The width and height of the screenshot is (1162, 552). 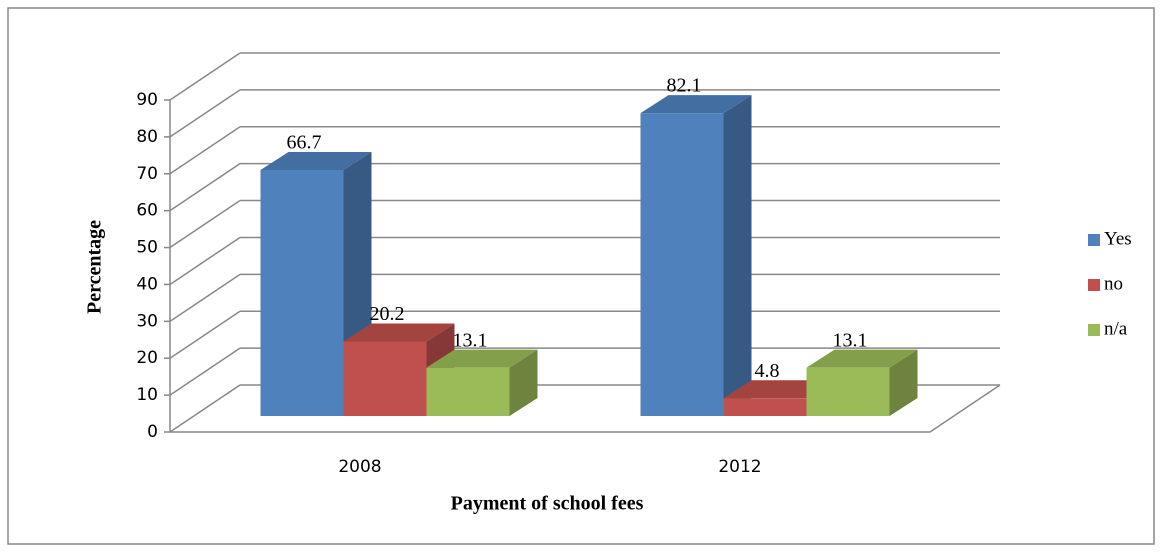 What do you see at coordinates (585, 408) in the screenshot?
I see `floor` at bounding box center [585, 408].